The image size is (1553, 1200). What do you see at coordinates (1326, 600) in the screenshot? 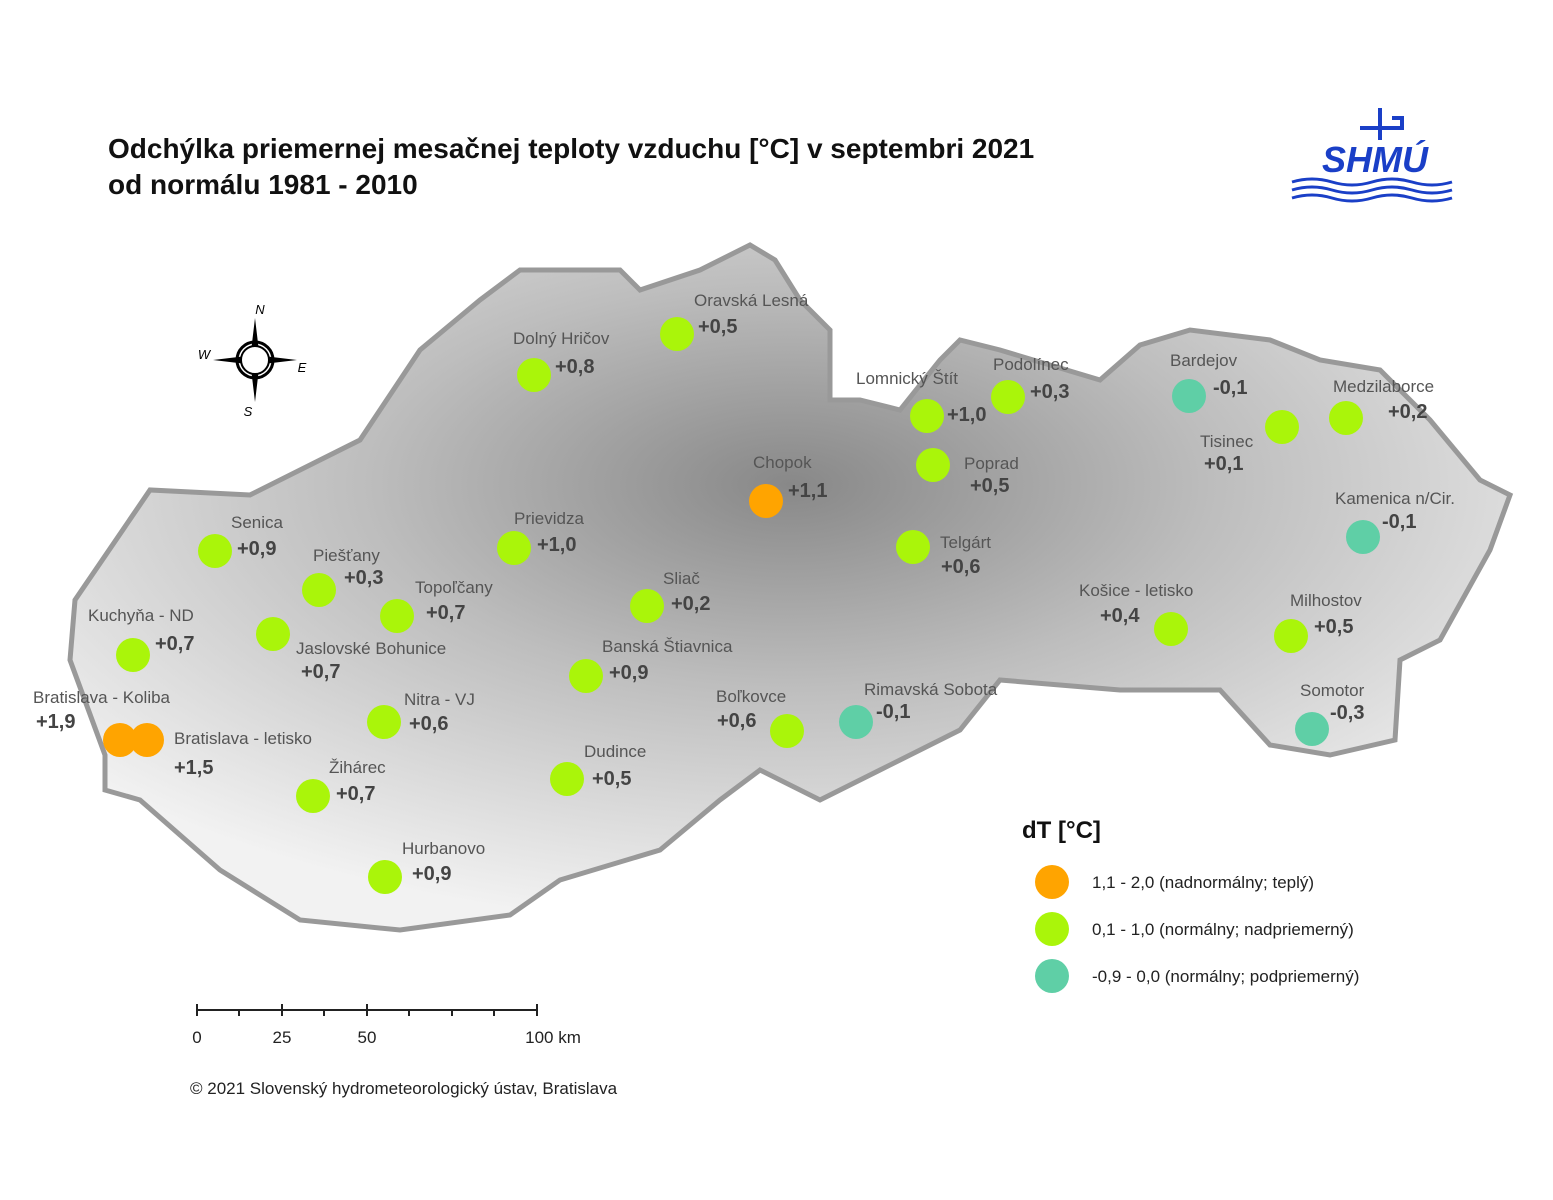
I see `station-name: Milhostov` at bounding box center [1326, 600].